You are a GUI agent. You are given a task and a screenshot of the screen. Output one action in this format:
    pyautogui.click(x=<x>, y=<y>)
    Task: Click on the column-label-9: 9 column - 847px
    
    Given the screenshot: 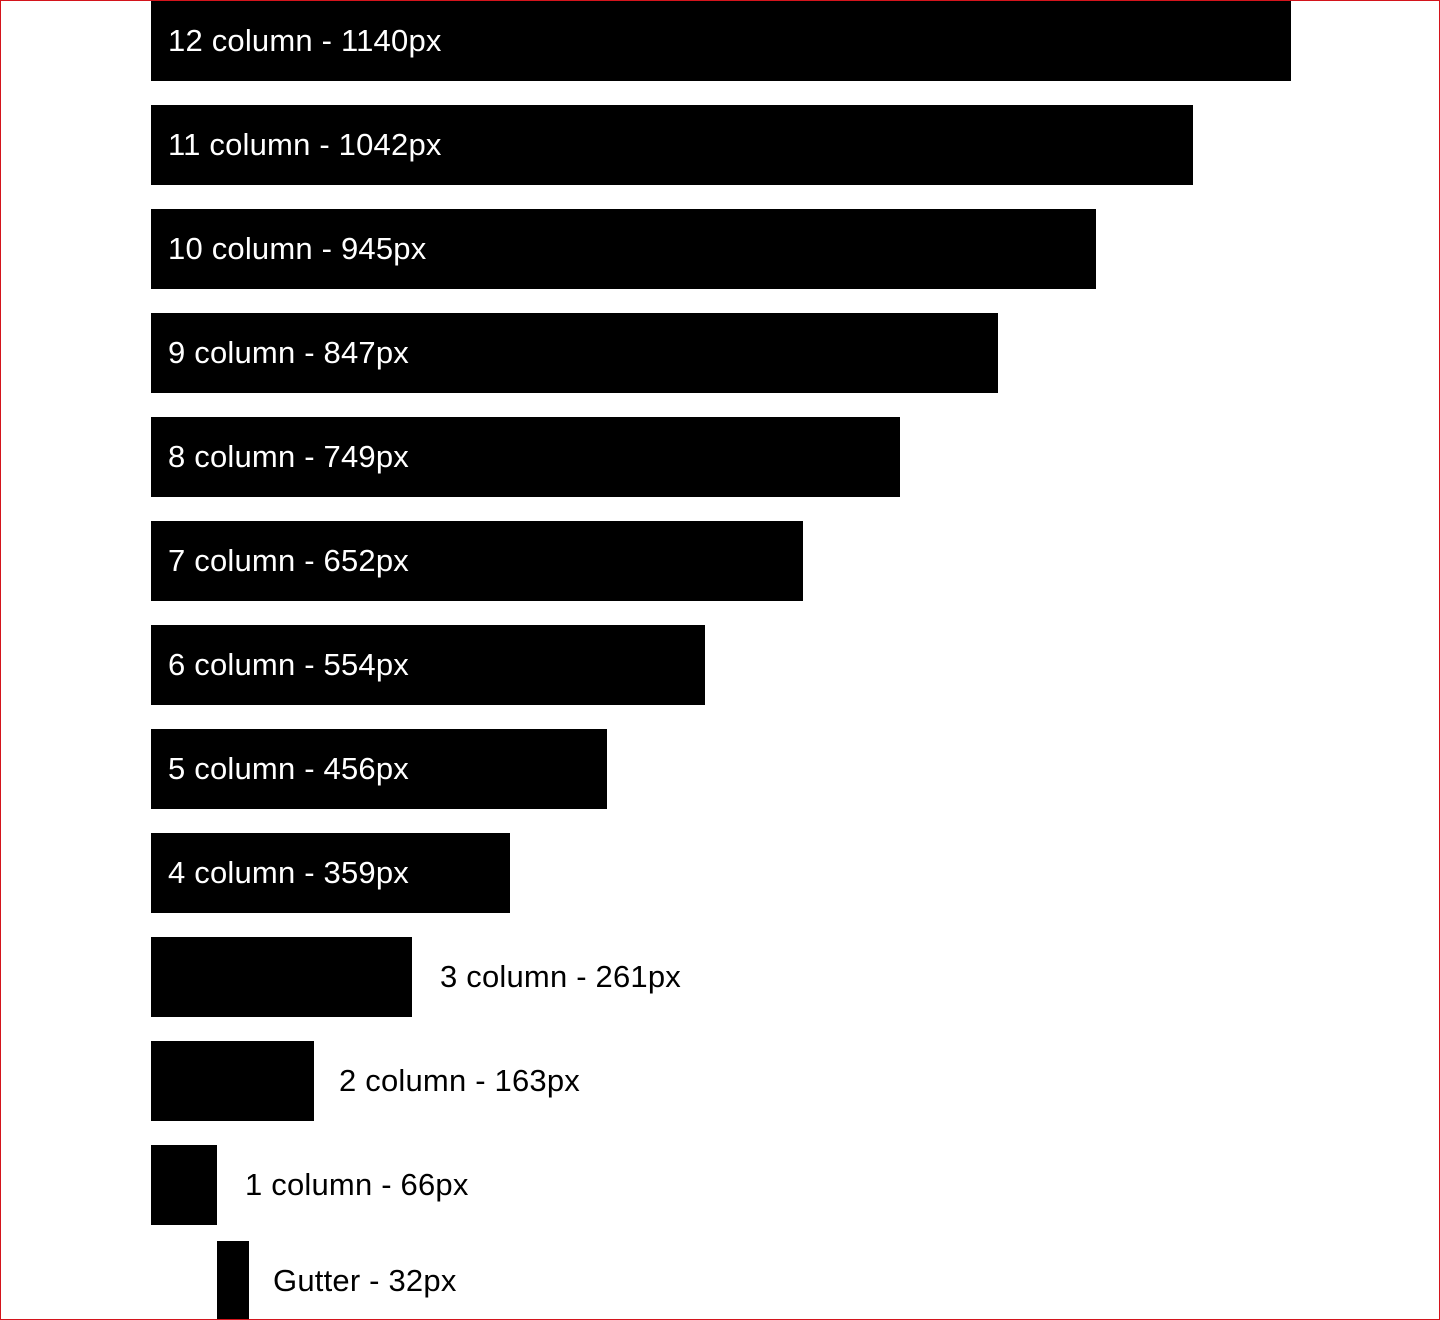 What is the action you would take?
    pyautogui.click(x=288, y=352)
    